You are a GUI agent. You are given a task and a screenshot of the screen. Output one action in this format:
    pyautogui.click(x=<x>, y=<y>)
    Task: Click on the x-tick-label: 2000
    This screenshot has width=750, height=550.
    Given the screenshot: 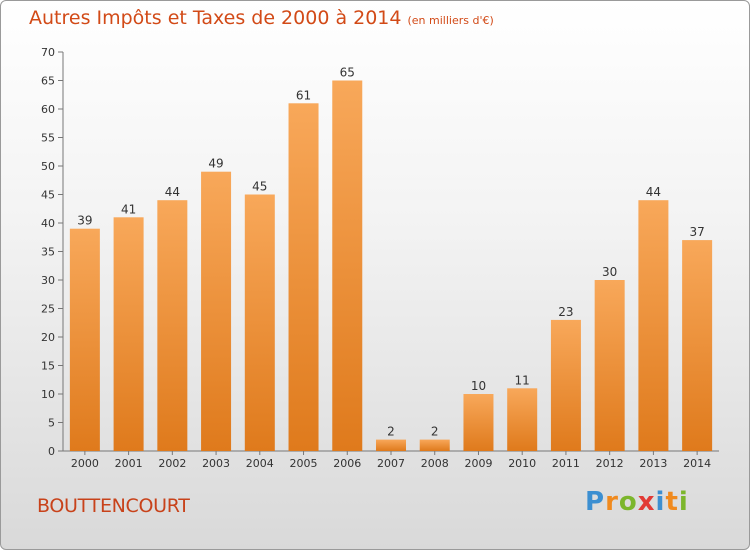 What is the action you would take?
    pyautogui.click(x=85, y=463)
    